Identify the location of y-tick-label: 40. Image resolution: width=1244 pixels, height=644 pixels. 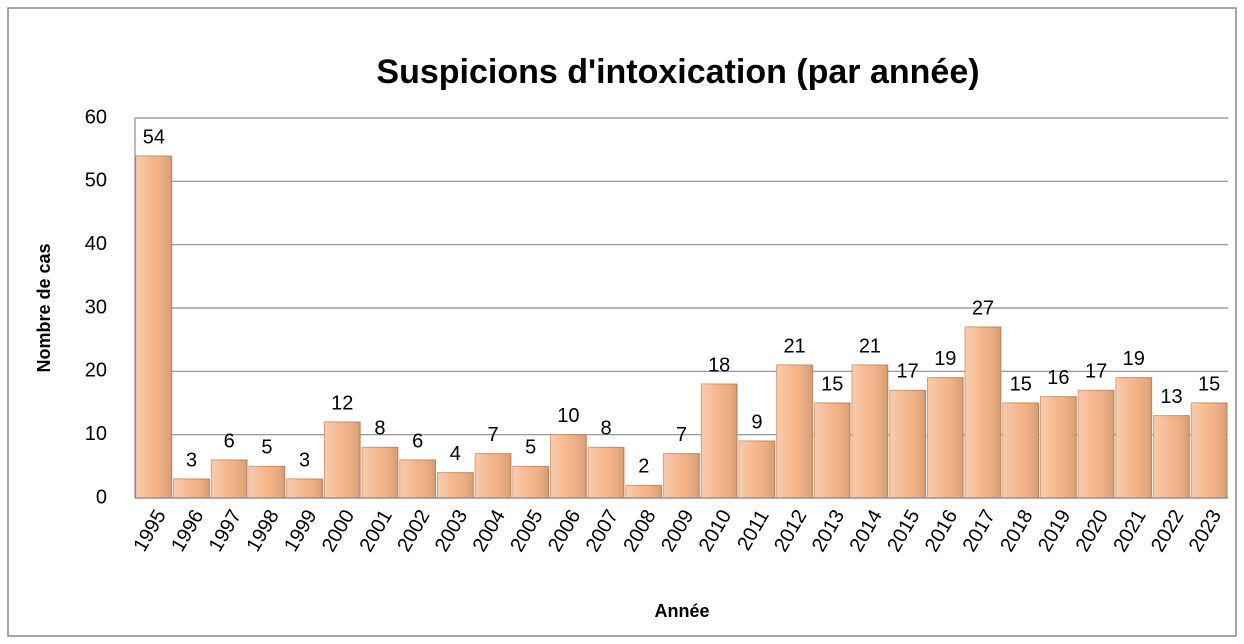
(96, 244).